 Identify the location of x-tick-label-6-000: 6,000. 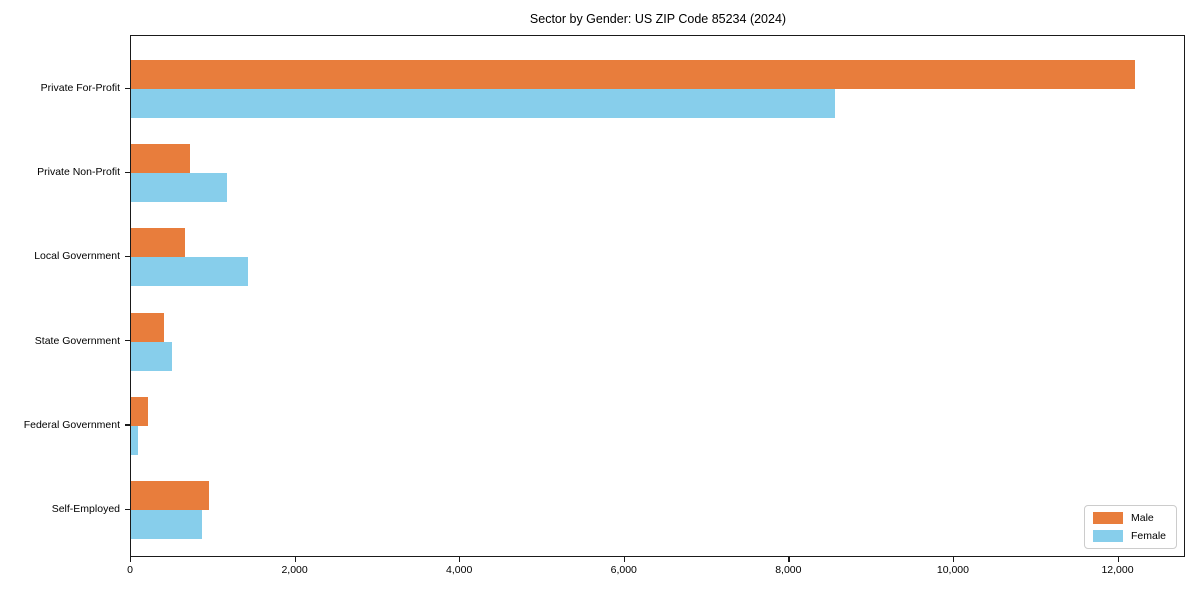
(623, 570).